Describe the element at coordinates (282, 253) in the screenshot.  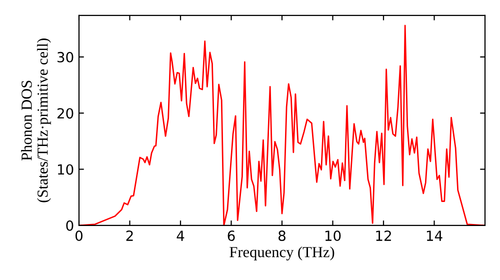
I see `x-axis-title: Frequency (THz)` at that location.